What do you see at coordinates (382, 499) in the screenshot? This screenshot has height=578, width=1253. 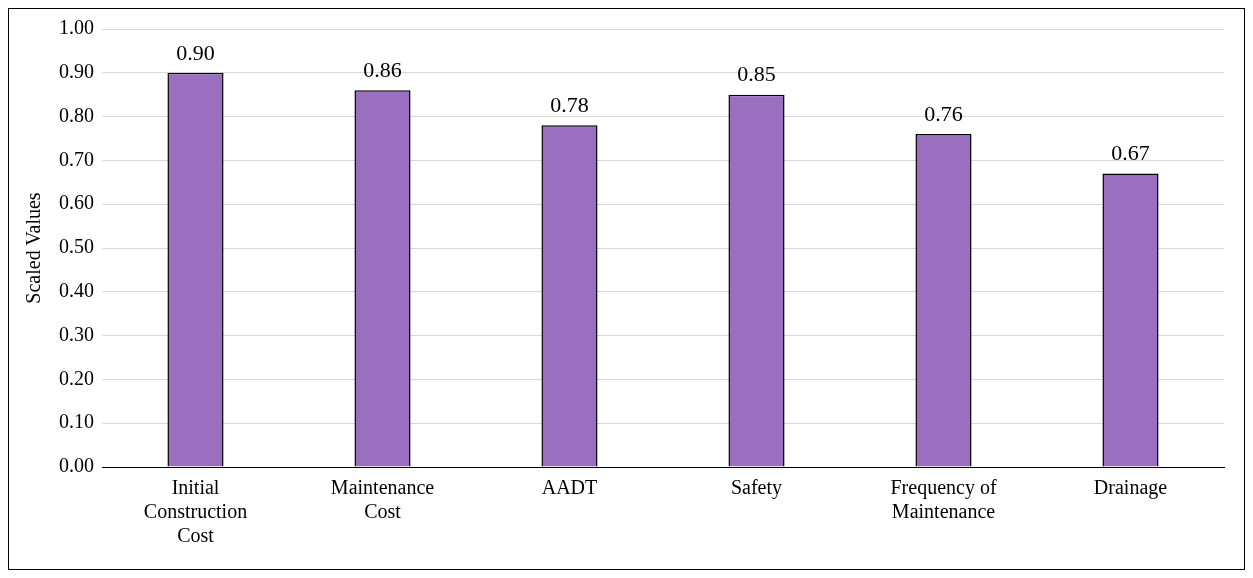 I see `x-tick-label: Maintenance Cost` at bounding box center [382, 499].